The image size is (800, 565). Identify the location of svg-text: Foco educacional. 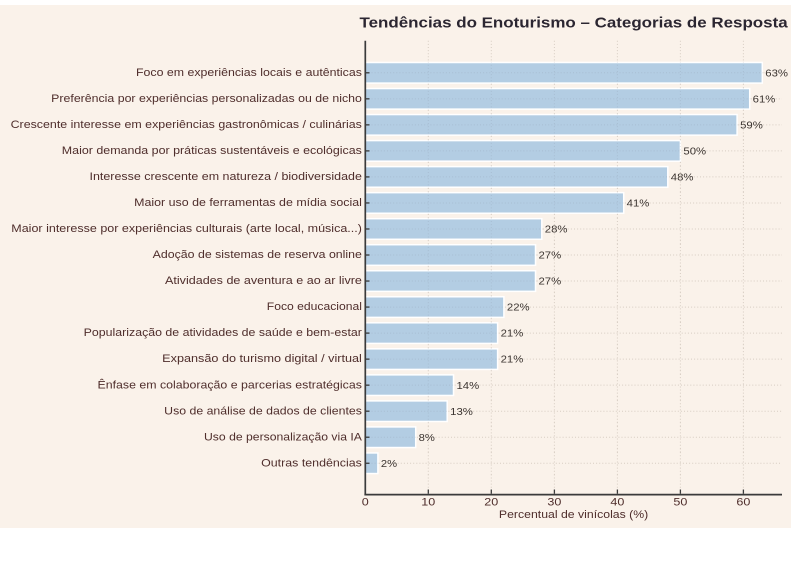
(314, 307).